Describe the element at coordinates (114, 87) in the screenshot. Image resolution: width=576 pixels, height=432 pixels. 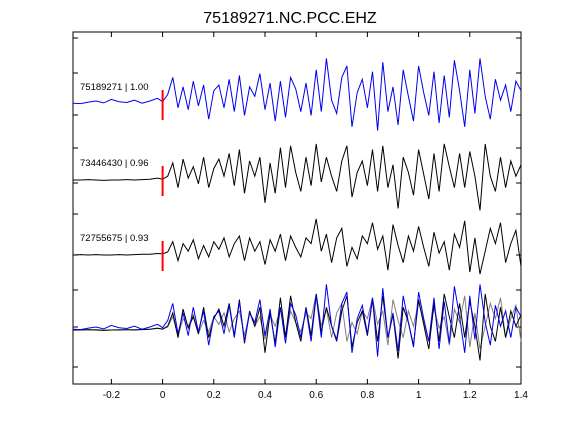
I see `trace-label: 75189271 | 1.00` at that location.